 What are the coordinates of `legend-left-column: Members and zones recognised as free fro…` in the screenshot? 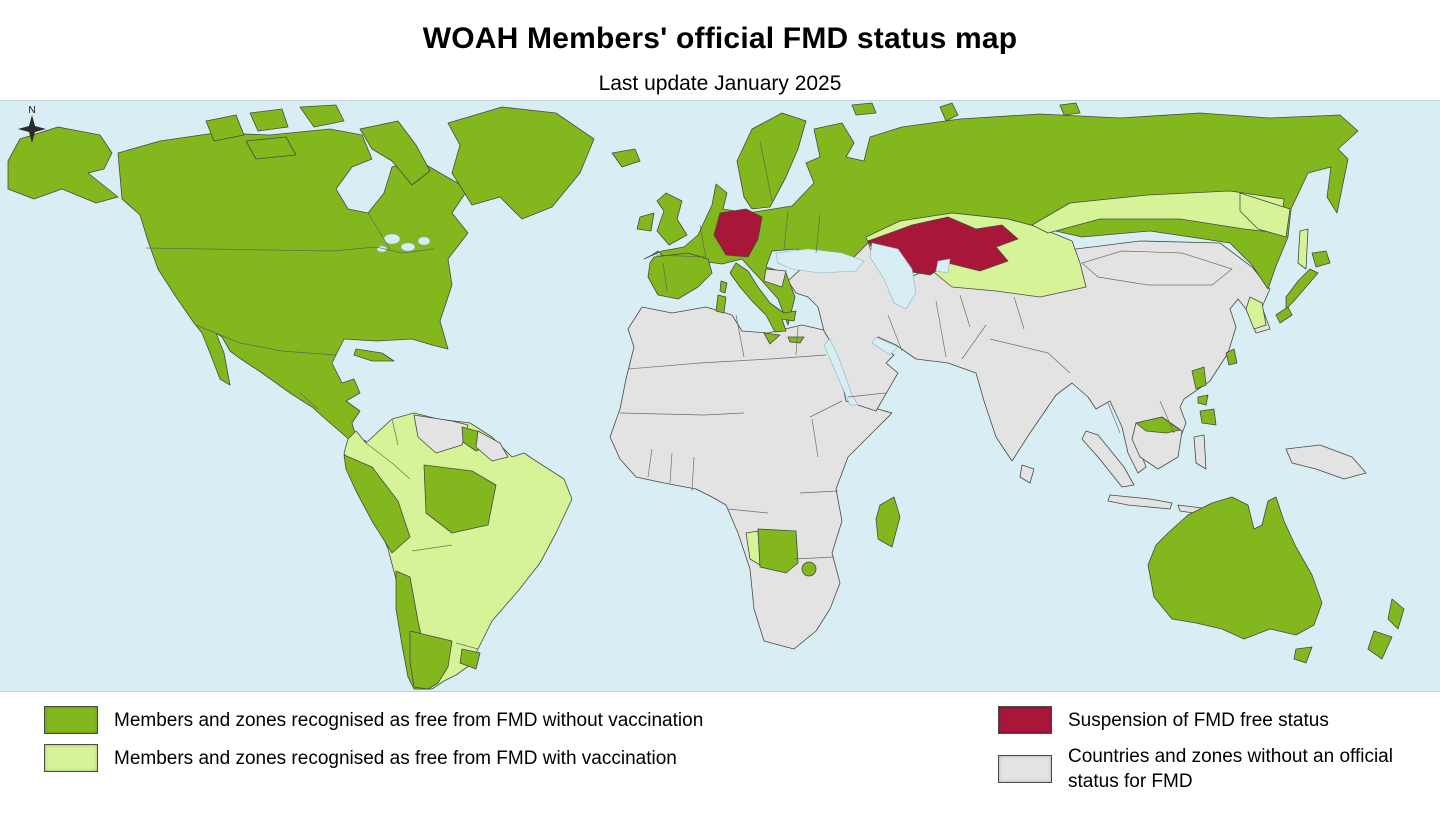 It's located at (373, 744).